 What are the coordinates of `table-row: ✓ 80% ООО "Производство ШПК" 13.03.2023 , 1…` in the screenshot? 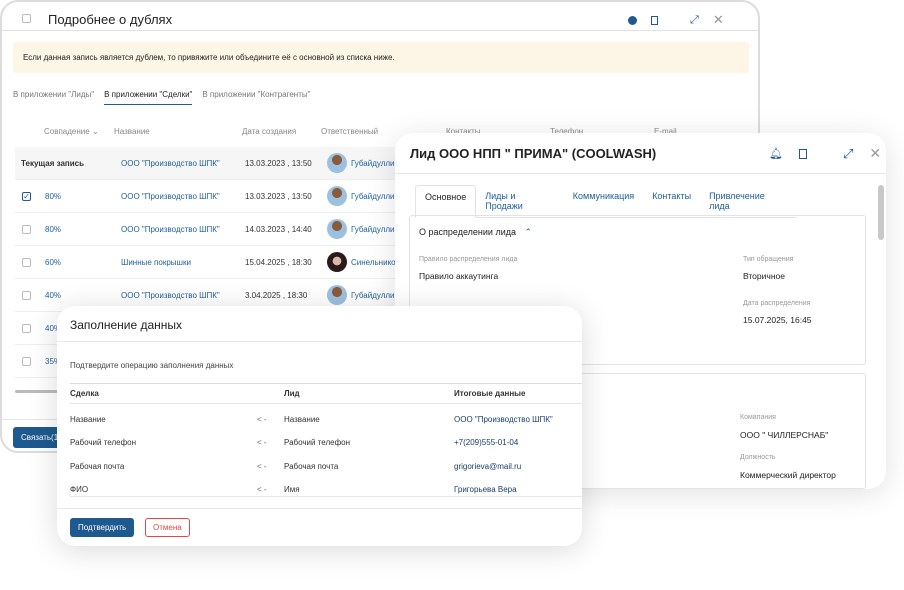 It's located at (385, 196).